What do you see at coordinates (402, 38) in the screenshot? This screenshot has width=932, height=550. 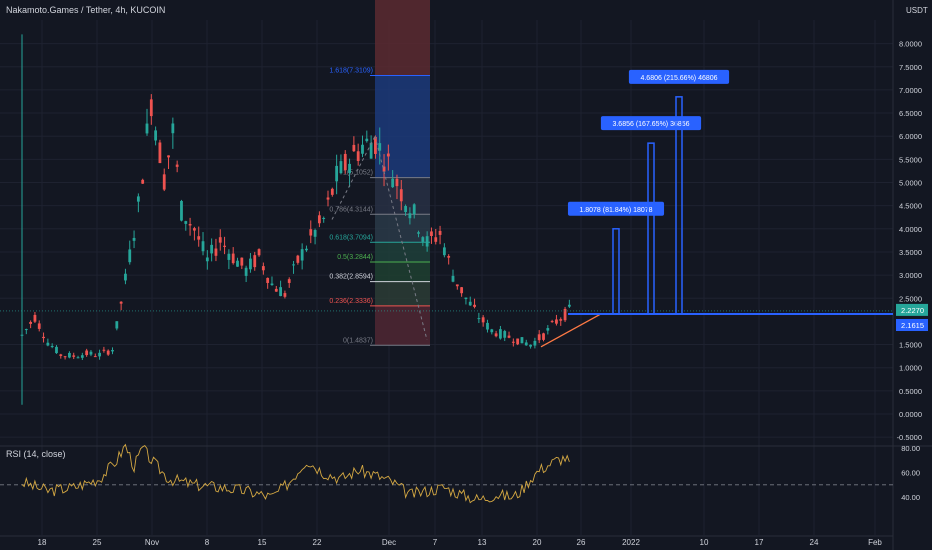 I see `fib-zone-top` at bounding box center [402, 38].